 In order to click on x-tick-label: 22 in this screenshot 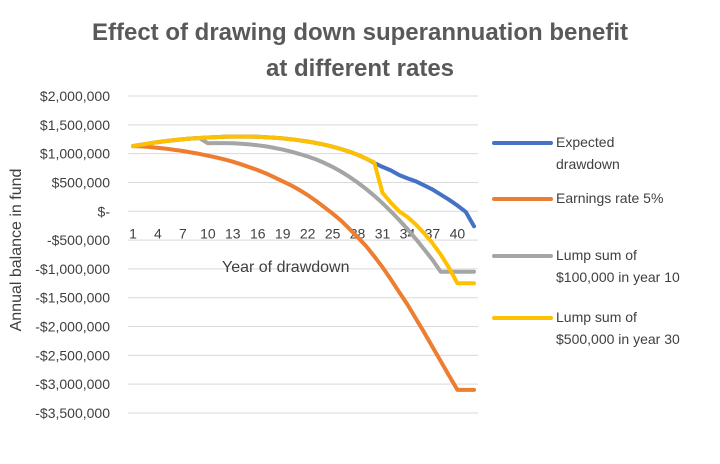, I will do `click(308, 233)`.